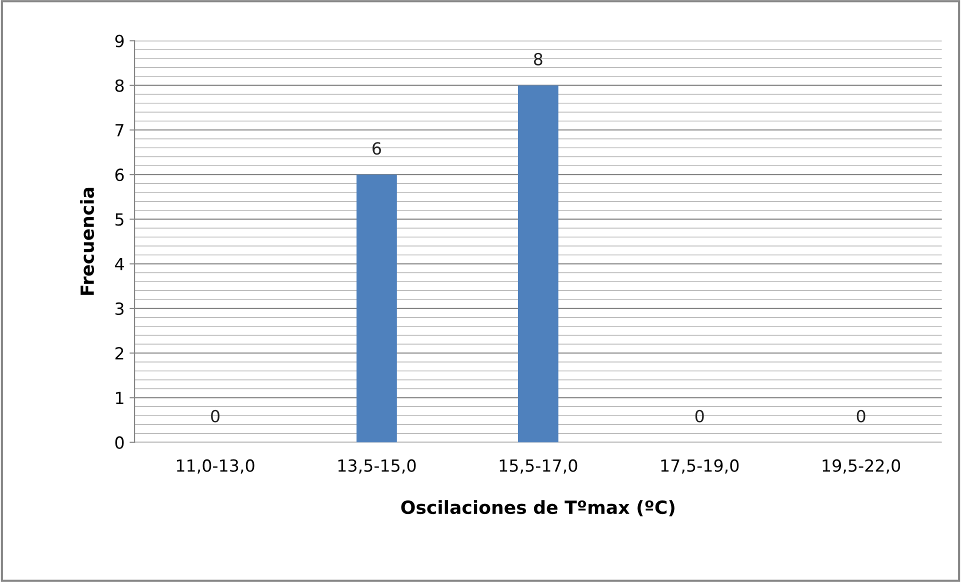 The height and width of the screenshot is (582, 961). Describe the element at coordinates (700, 466) in the screenshot. I see `x-tick-label: 17,5-19,0` at that location.